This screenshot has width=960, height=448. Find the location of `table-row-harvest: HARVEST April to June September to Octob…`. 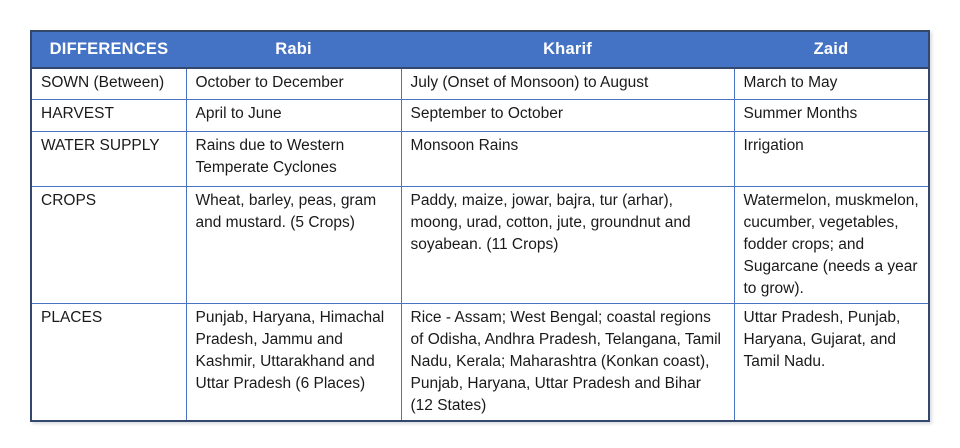

table-row-harvest: HARVEST April to June September to Octob… is located at coordinates (480, 115).